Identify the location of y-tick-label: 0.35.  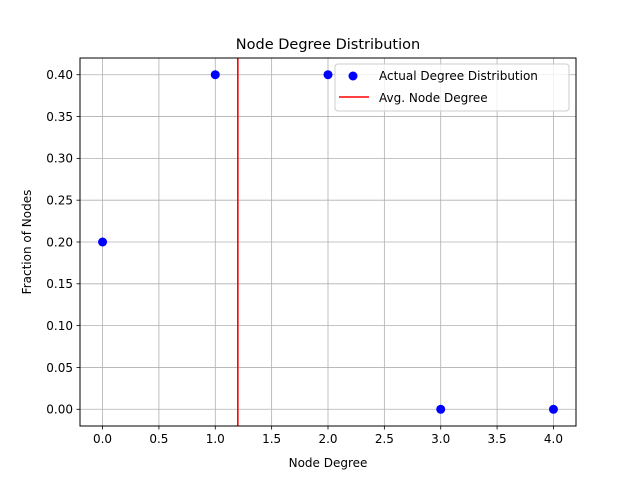
(59, 117).